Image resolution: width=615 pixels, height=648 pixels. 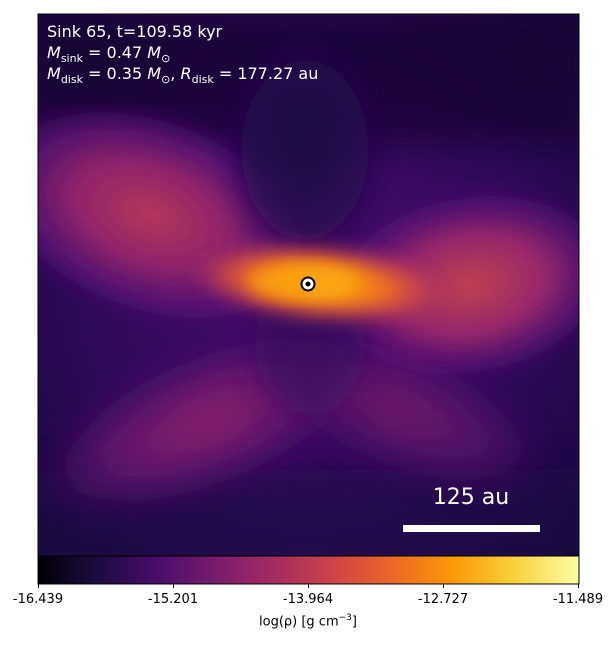 What do you see at coordinates (443, 599) in the screenshot?
I see `colorbar-tick-label: -12.727` at bounding box center [443, 599].